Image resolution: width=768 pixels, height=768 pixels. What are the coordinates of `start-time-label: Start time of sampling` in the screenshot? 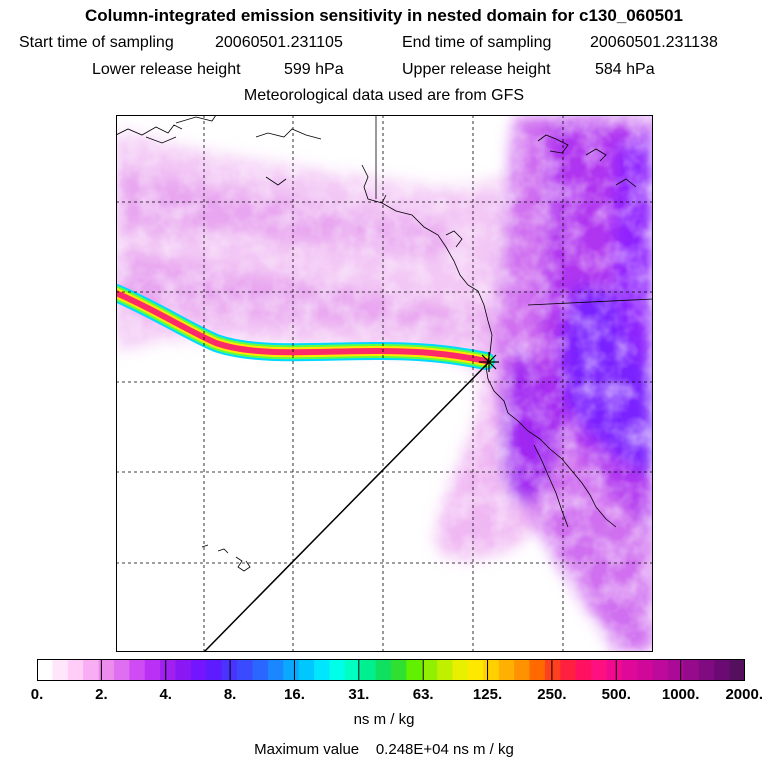 It's located at (96, 42).